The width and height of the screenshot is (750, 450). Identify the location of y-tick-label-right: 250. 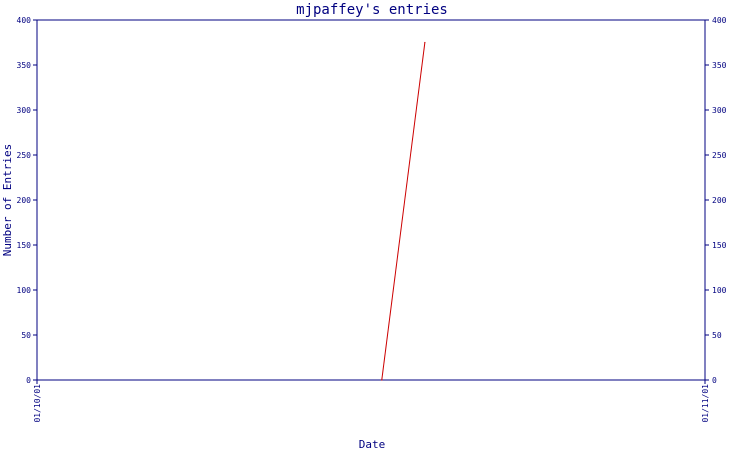
(719, 155).